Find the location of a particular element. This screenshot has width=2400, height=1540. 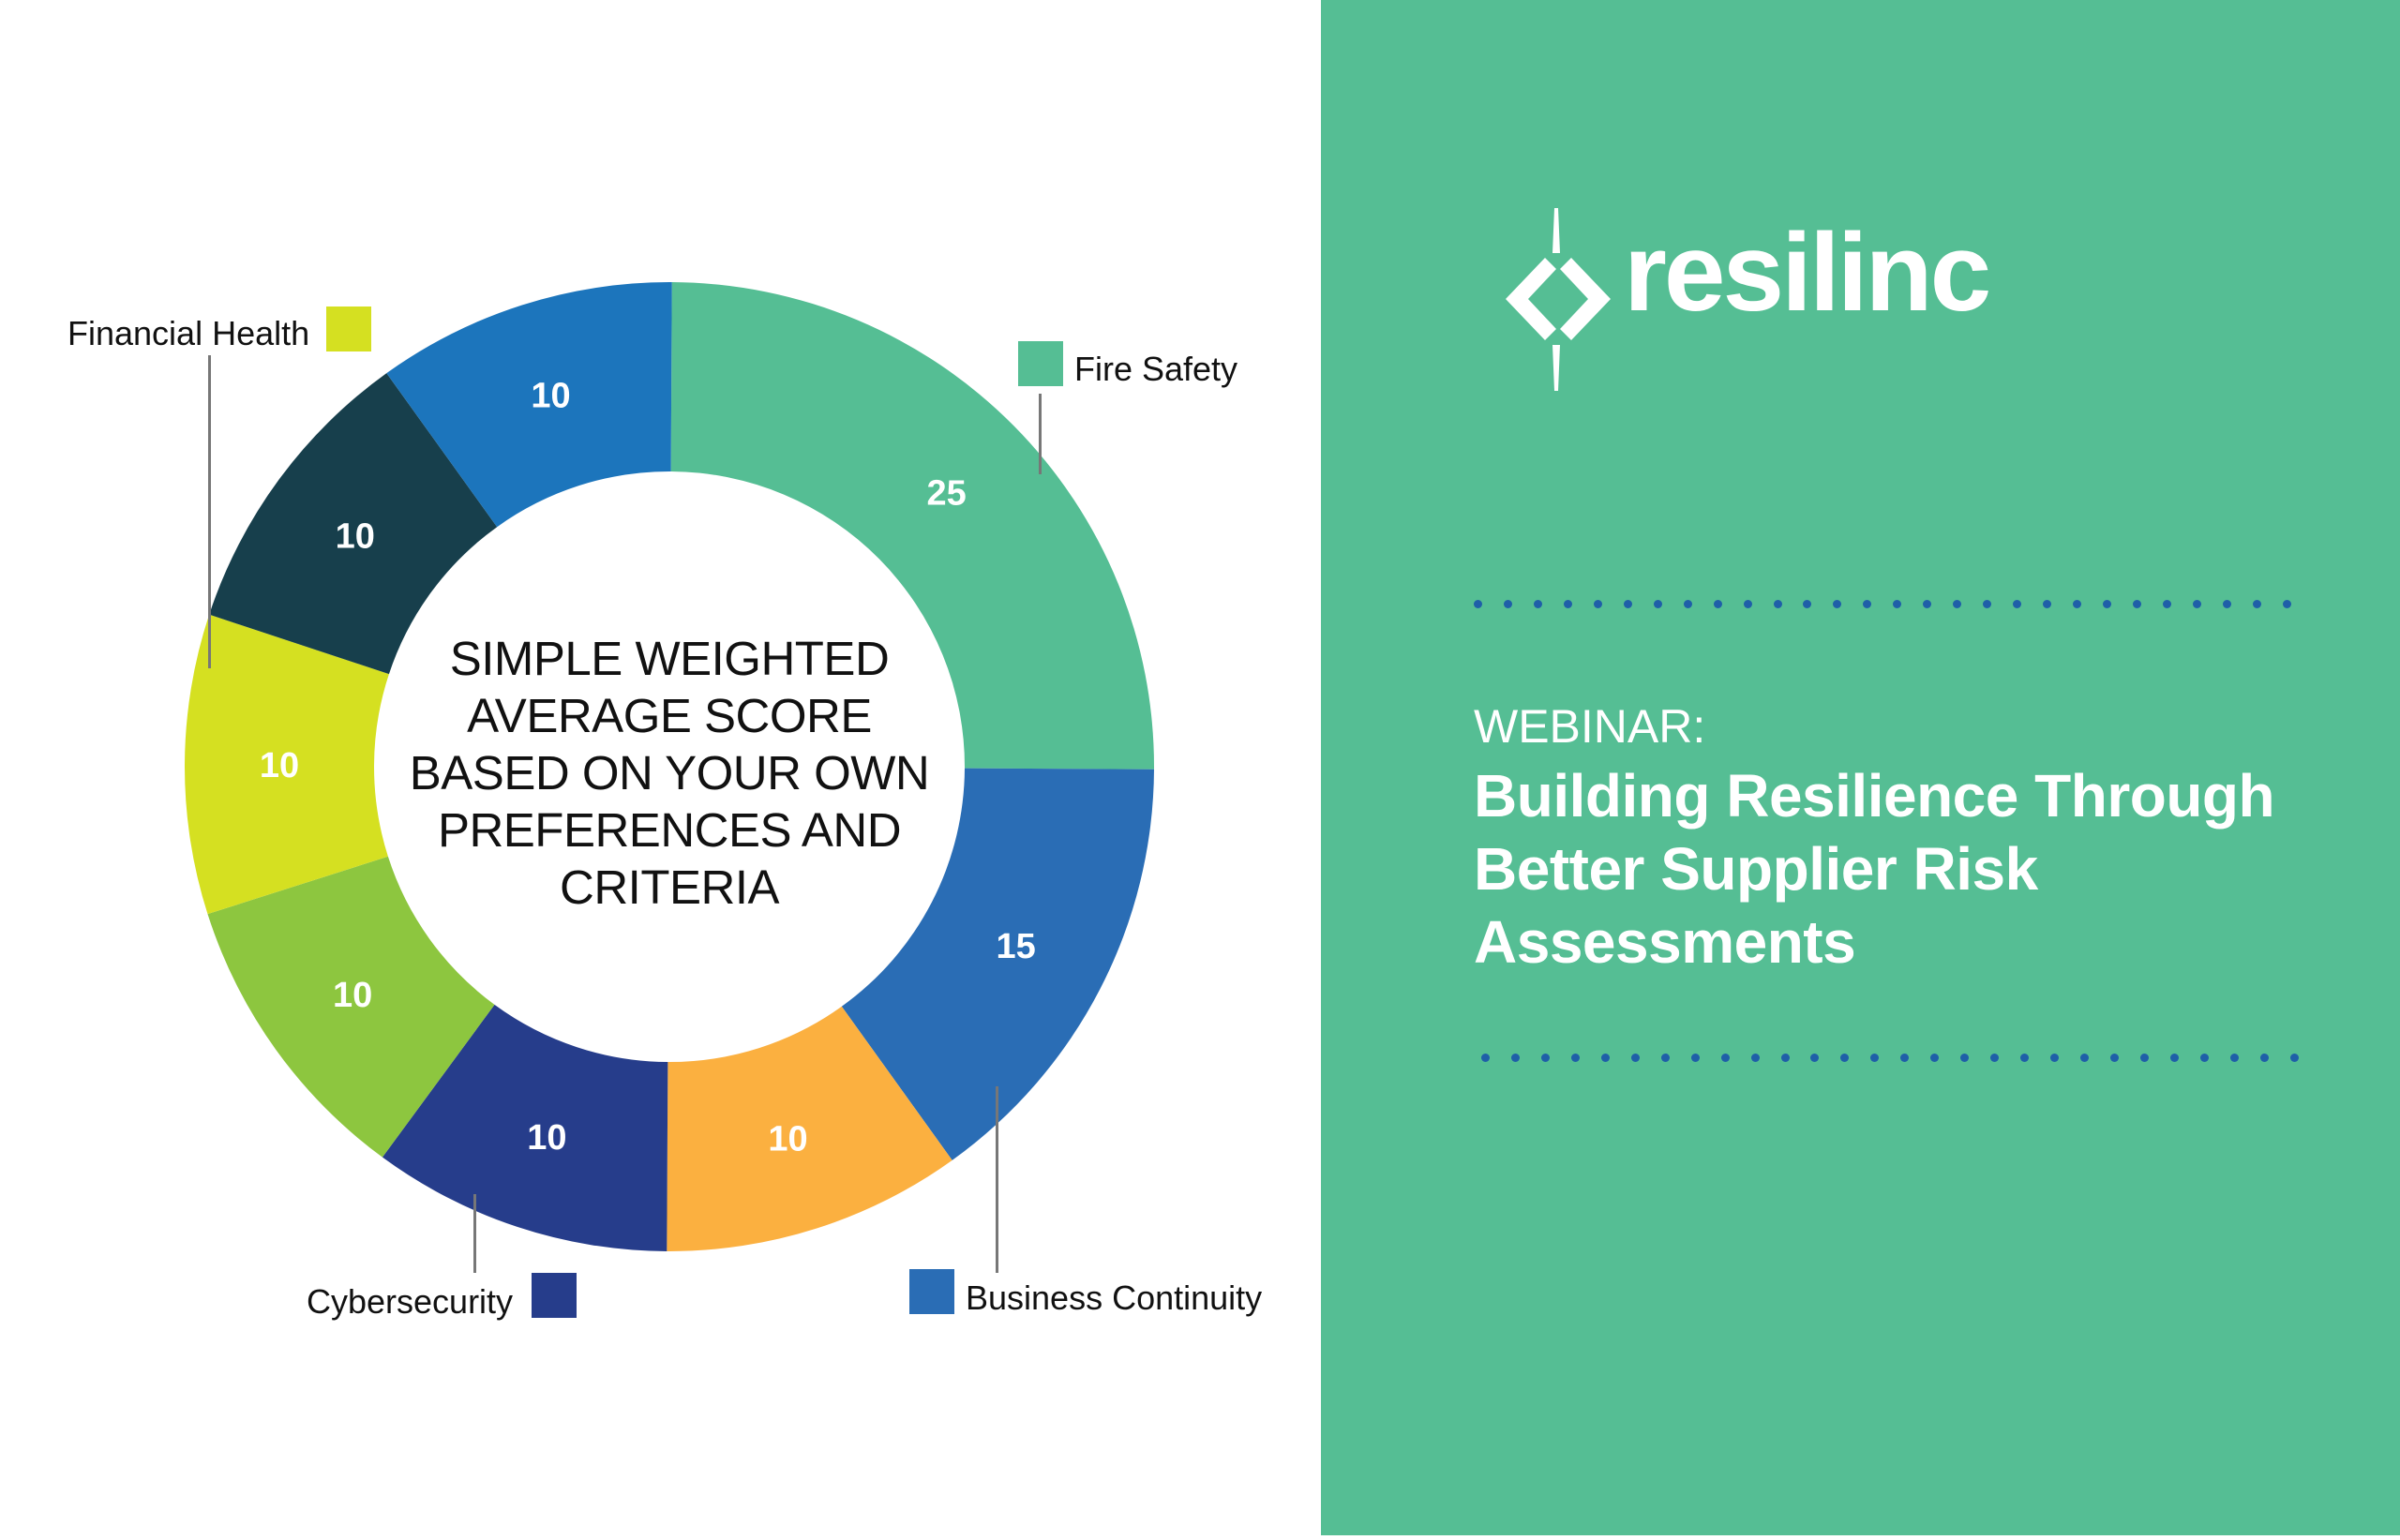

center-label-line: BASED ON YOUR OWN is located at coordinates (669, 773).